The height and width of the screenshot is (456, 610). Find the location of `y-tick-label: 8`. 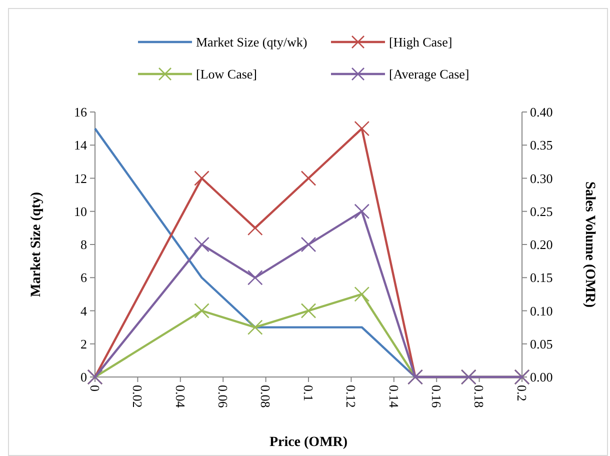

y-tick-label: 8 is located at coordinates (83, 244).